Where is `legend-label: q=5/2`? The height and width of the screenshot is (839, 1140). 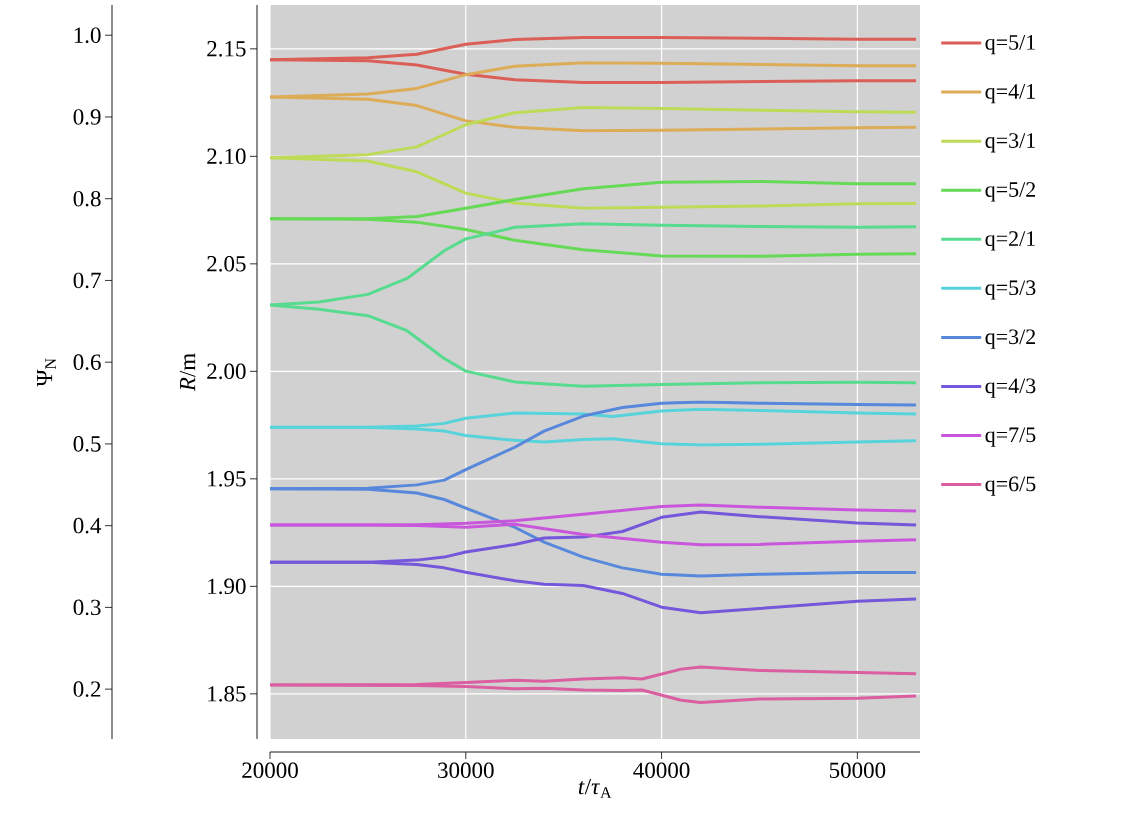
legend-label: q=5/2 is located at coordinates (1010, 192).